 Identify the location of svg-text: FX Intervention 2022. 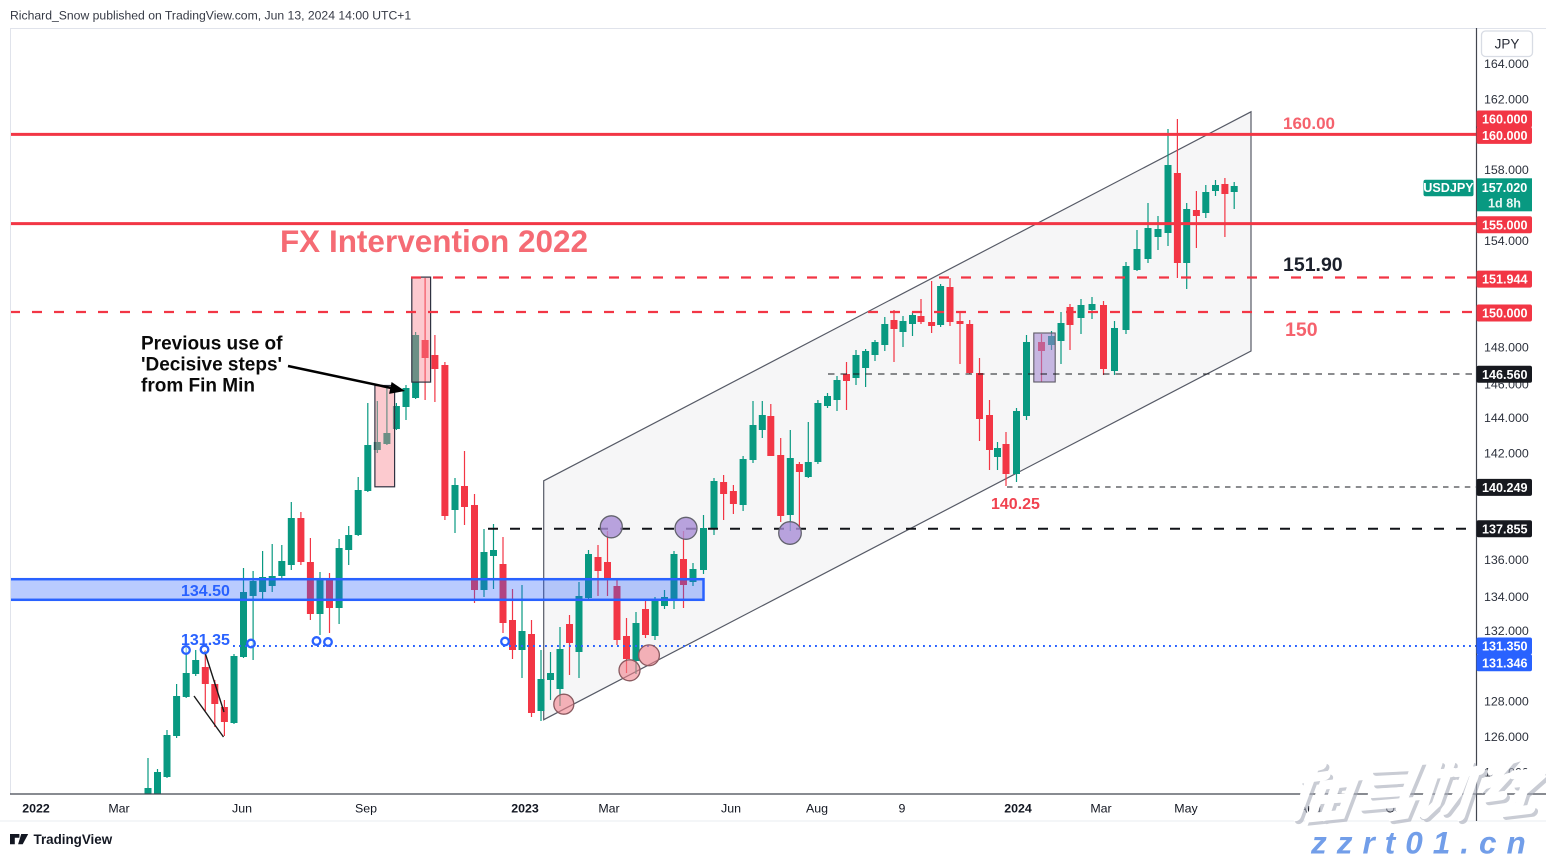
(434, 241).